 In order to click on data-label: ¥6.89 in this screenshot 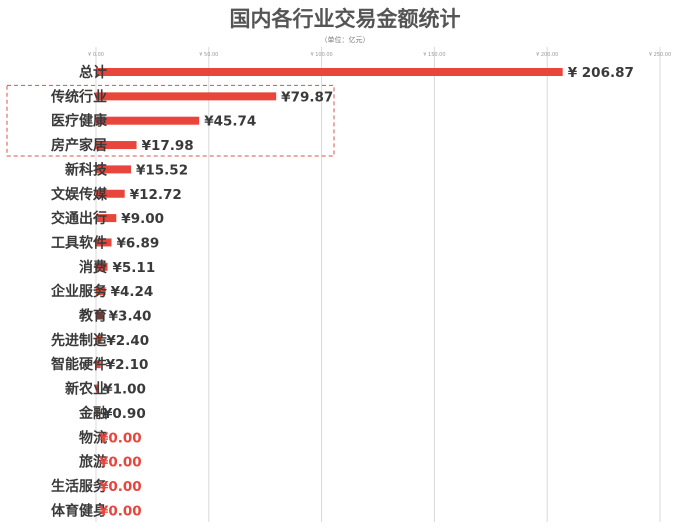, I will do `click(138, 243)`.